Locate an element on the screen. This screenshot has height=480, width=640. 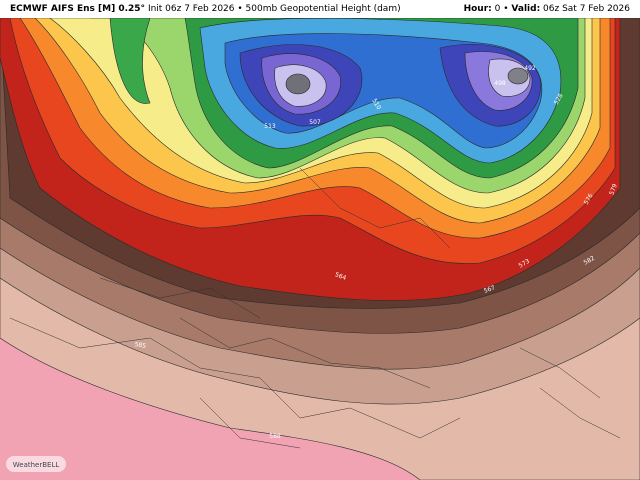
contour-label: 576 is located at coordinates (589, 199).